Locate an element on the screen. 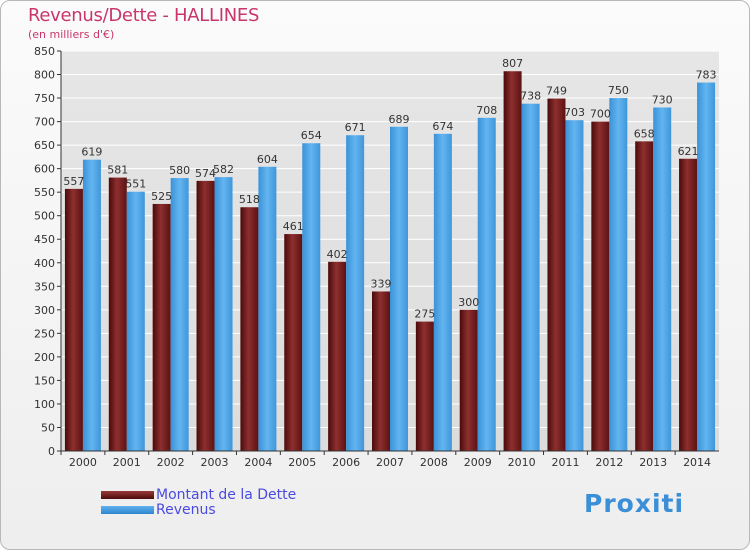 Image resolution: width=750 pixels, height=550 pixels. data-label-revenue: 551 is located at coordinates (135, 184).